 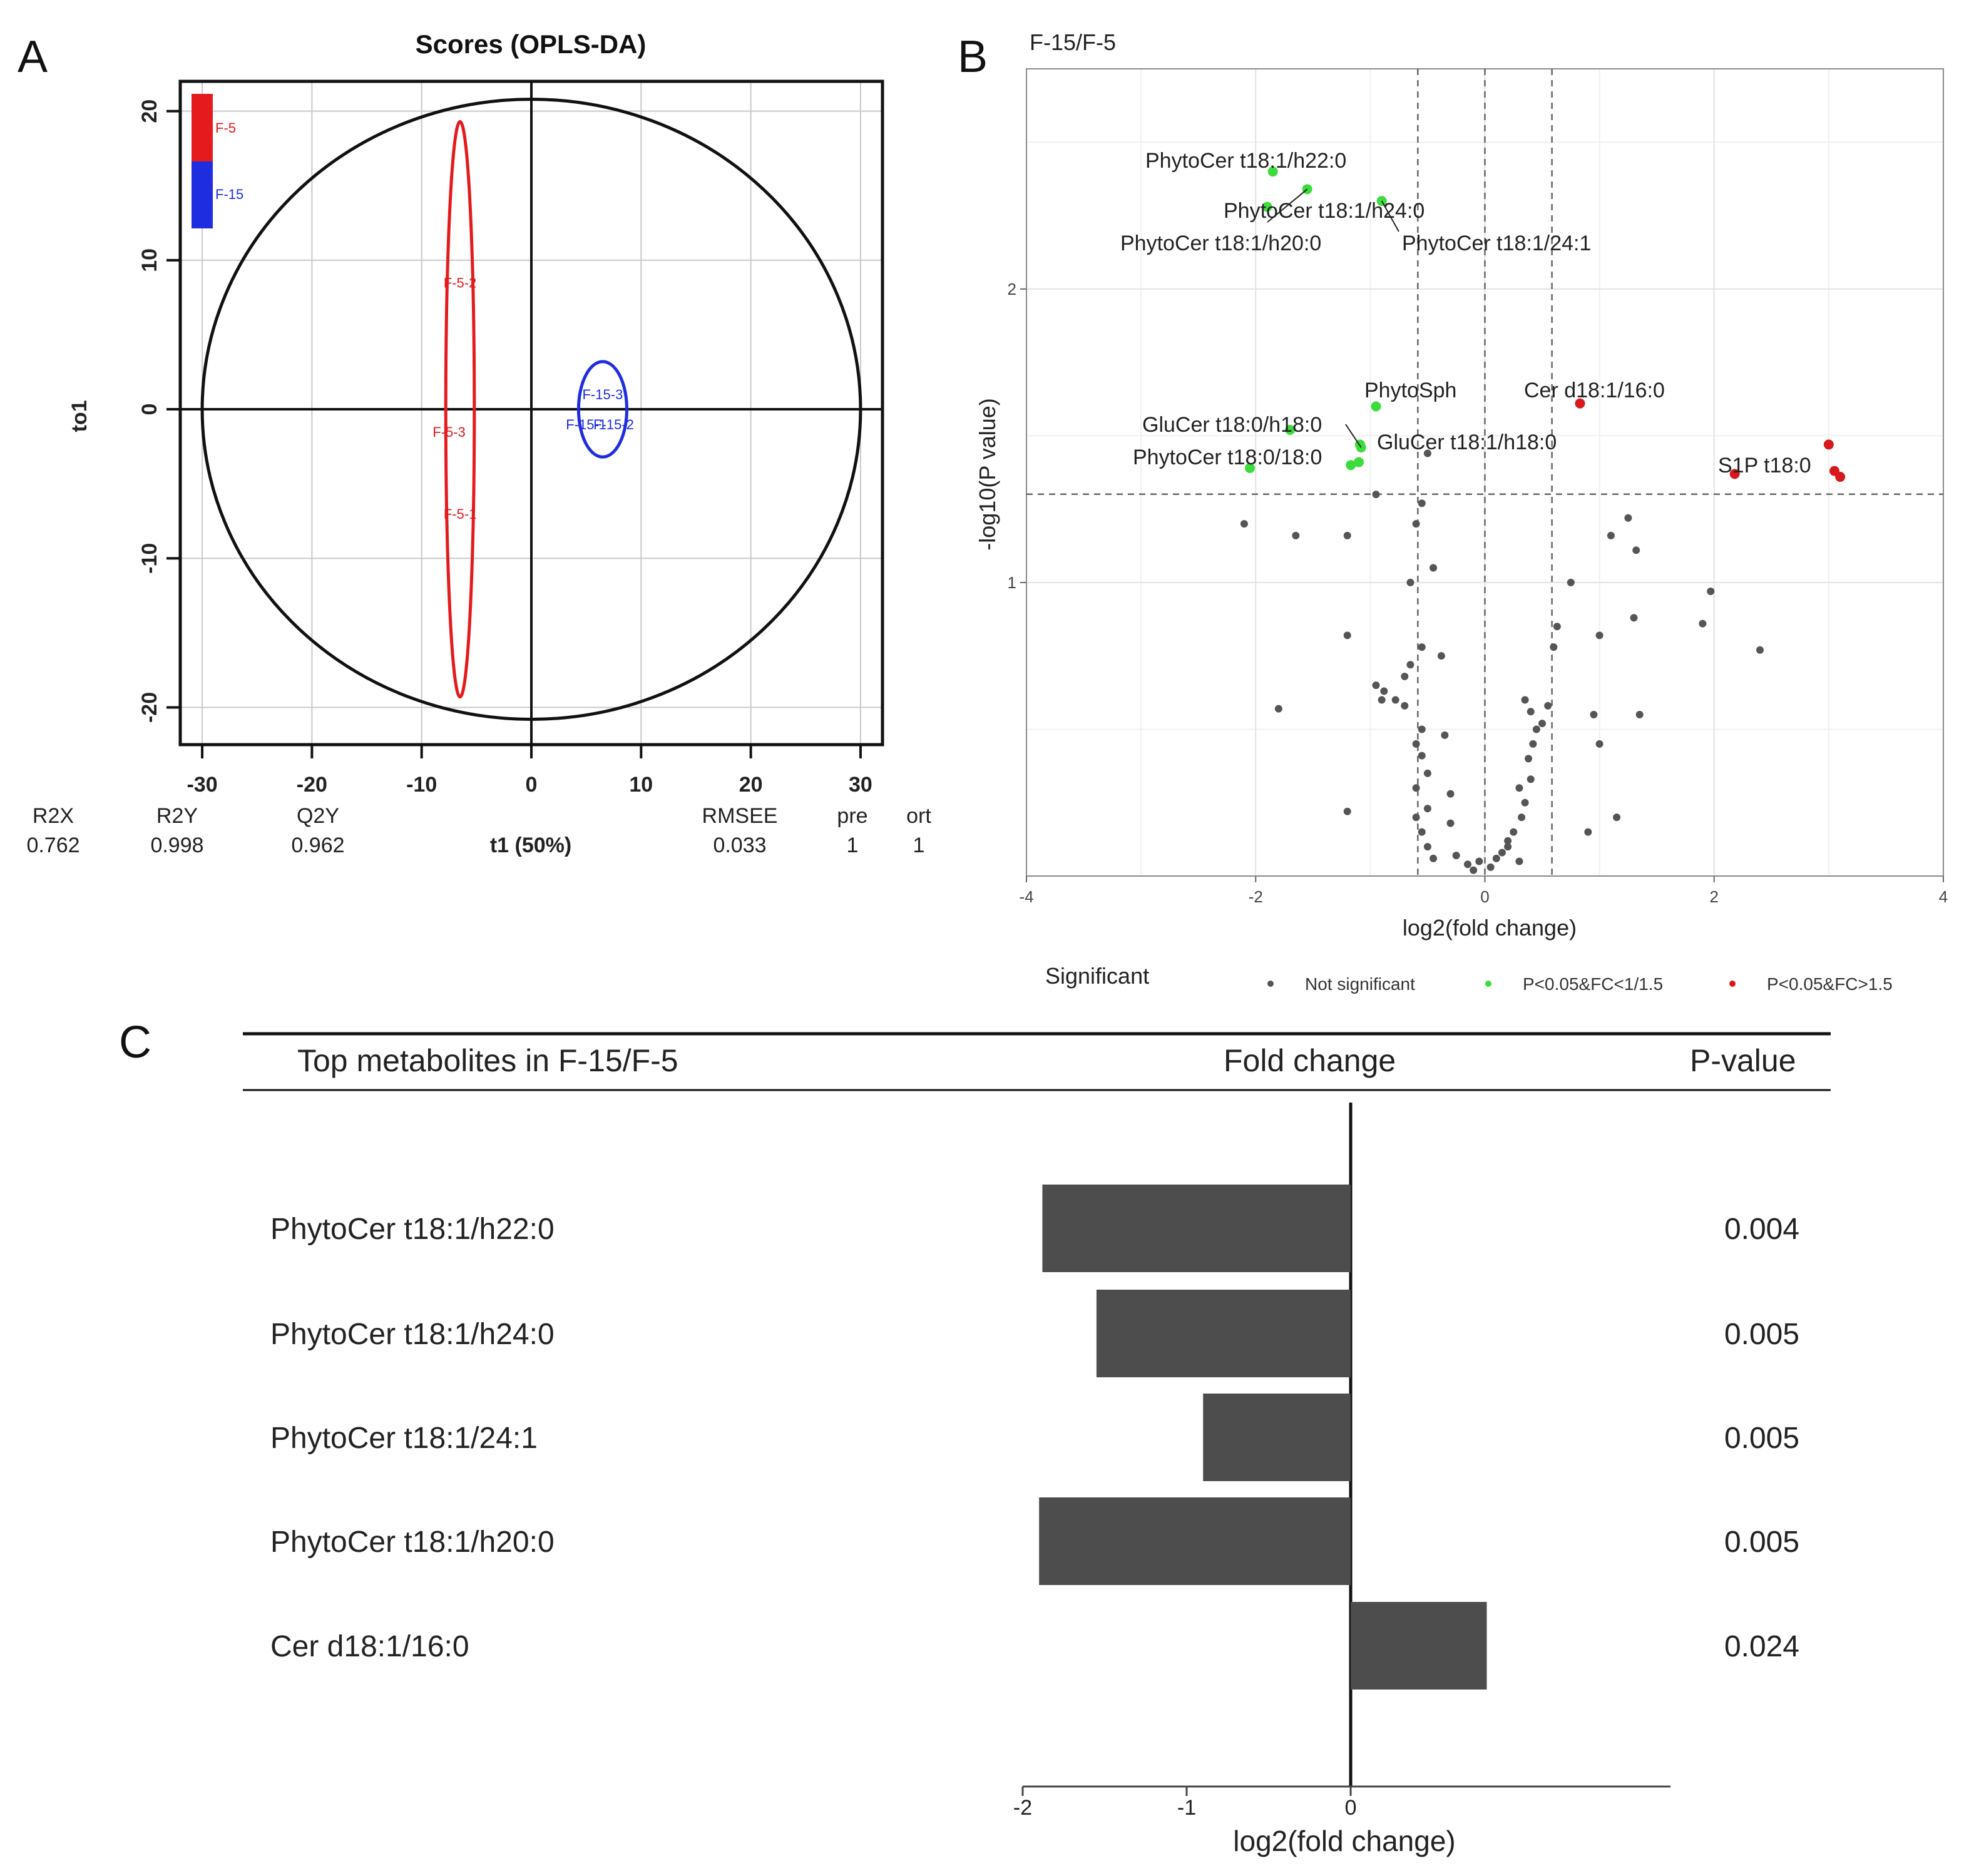 I want to click on metabolite-name: PhytoCer t18:1/h22:0, so click(x=412, y=1229).